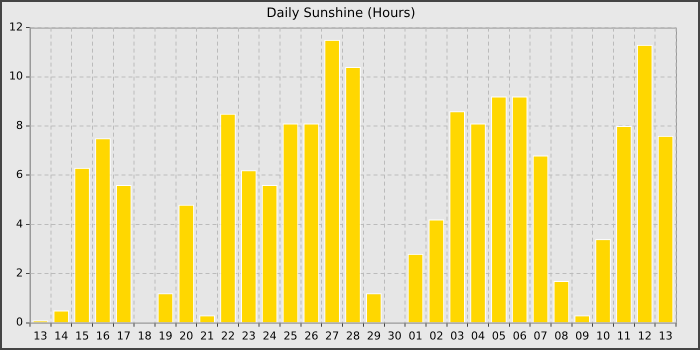  Describe the element at coordinates (19, 322) in the screenshot. I see `y-tick-label: 0` at that location.